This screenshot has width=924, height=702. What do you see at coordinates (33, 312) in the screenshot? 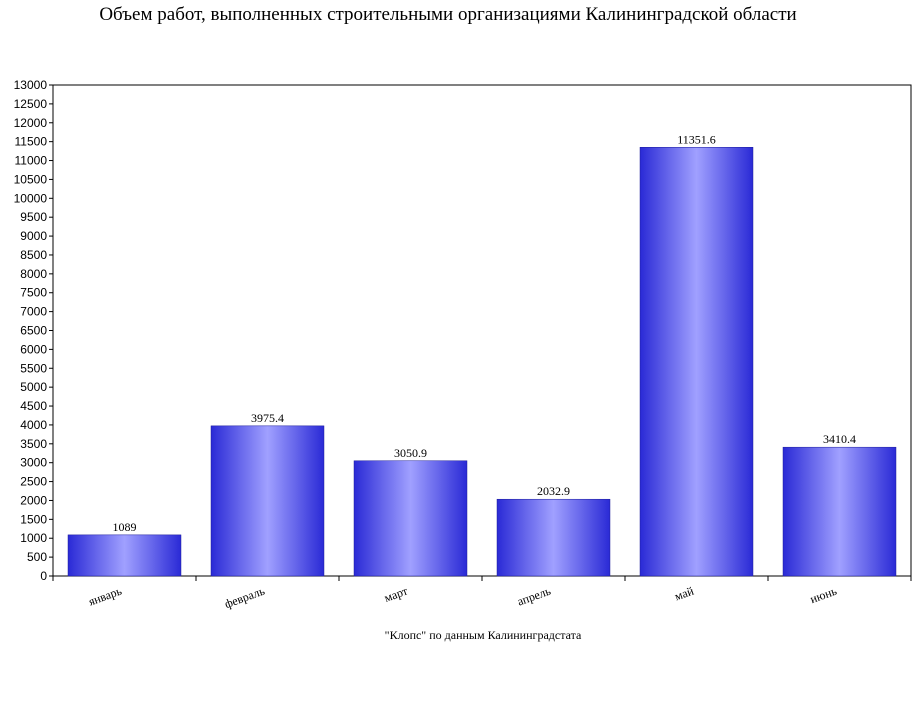
I see `y-tick-label: 7000` at bounding box center [33, 312].